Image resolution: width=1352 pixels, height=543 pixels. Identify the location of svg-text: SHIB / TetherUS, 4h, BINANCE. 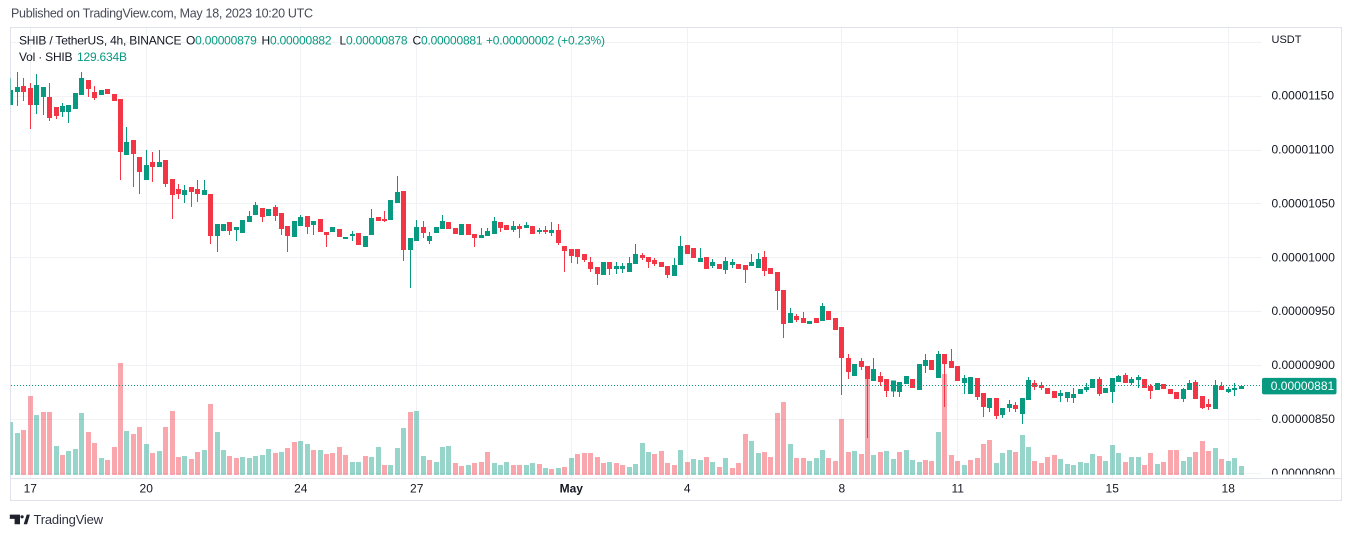
(100, 41).